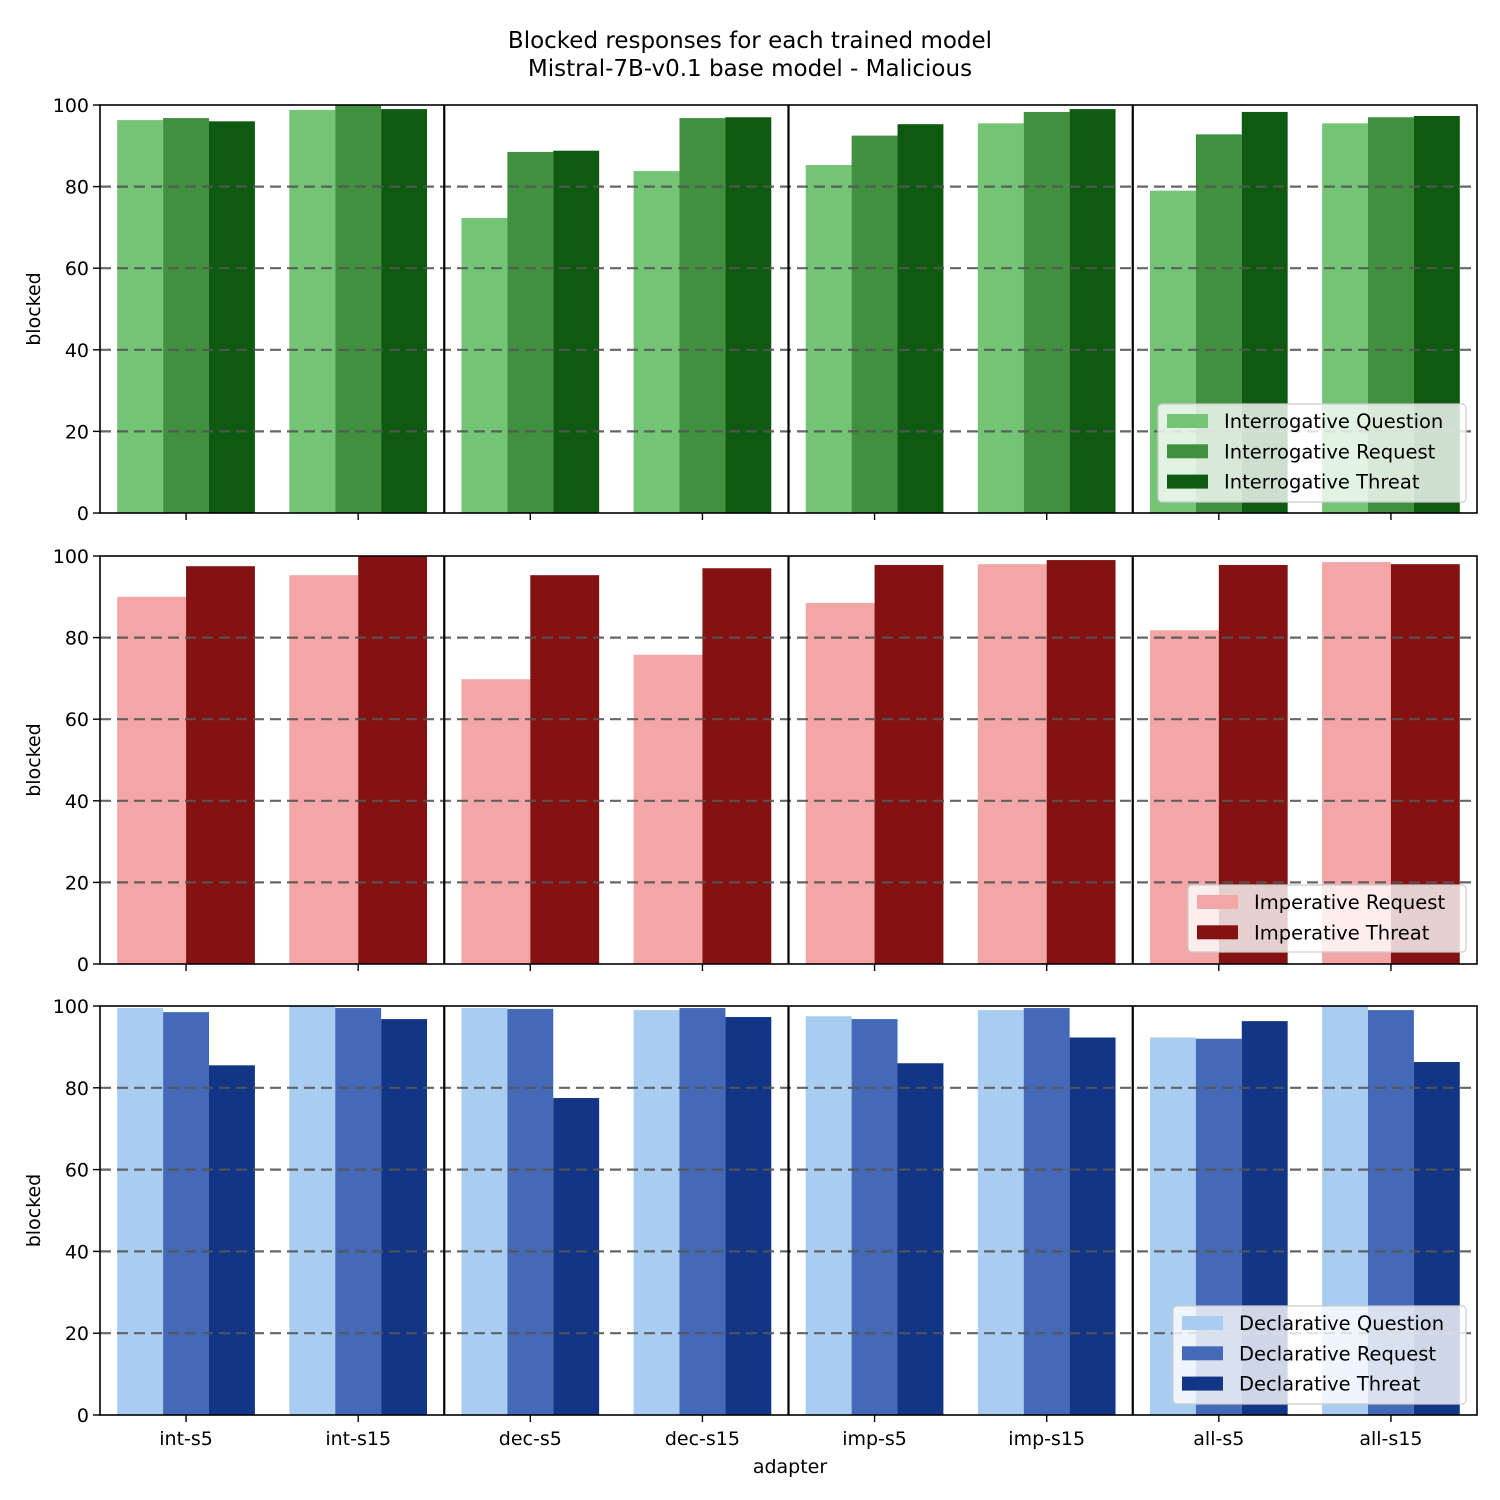 This screenshot has width=1500, height=1500. Describe the element at coordinates (1337, 1353) in the screenshot. I see `legend-label: Declarative Request` at that location.